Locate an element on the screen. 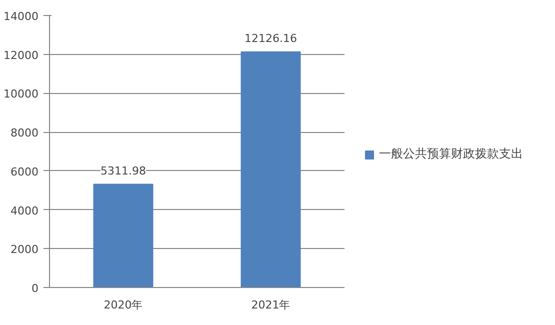 The height and width of the screenshot is (325, 555). legend-label: 一般公共预算财政拨款支出 is located at coordinates (451, 154).